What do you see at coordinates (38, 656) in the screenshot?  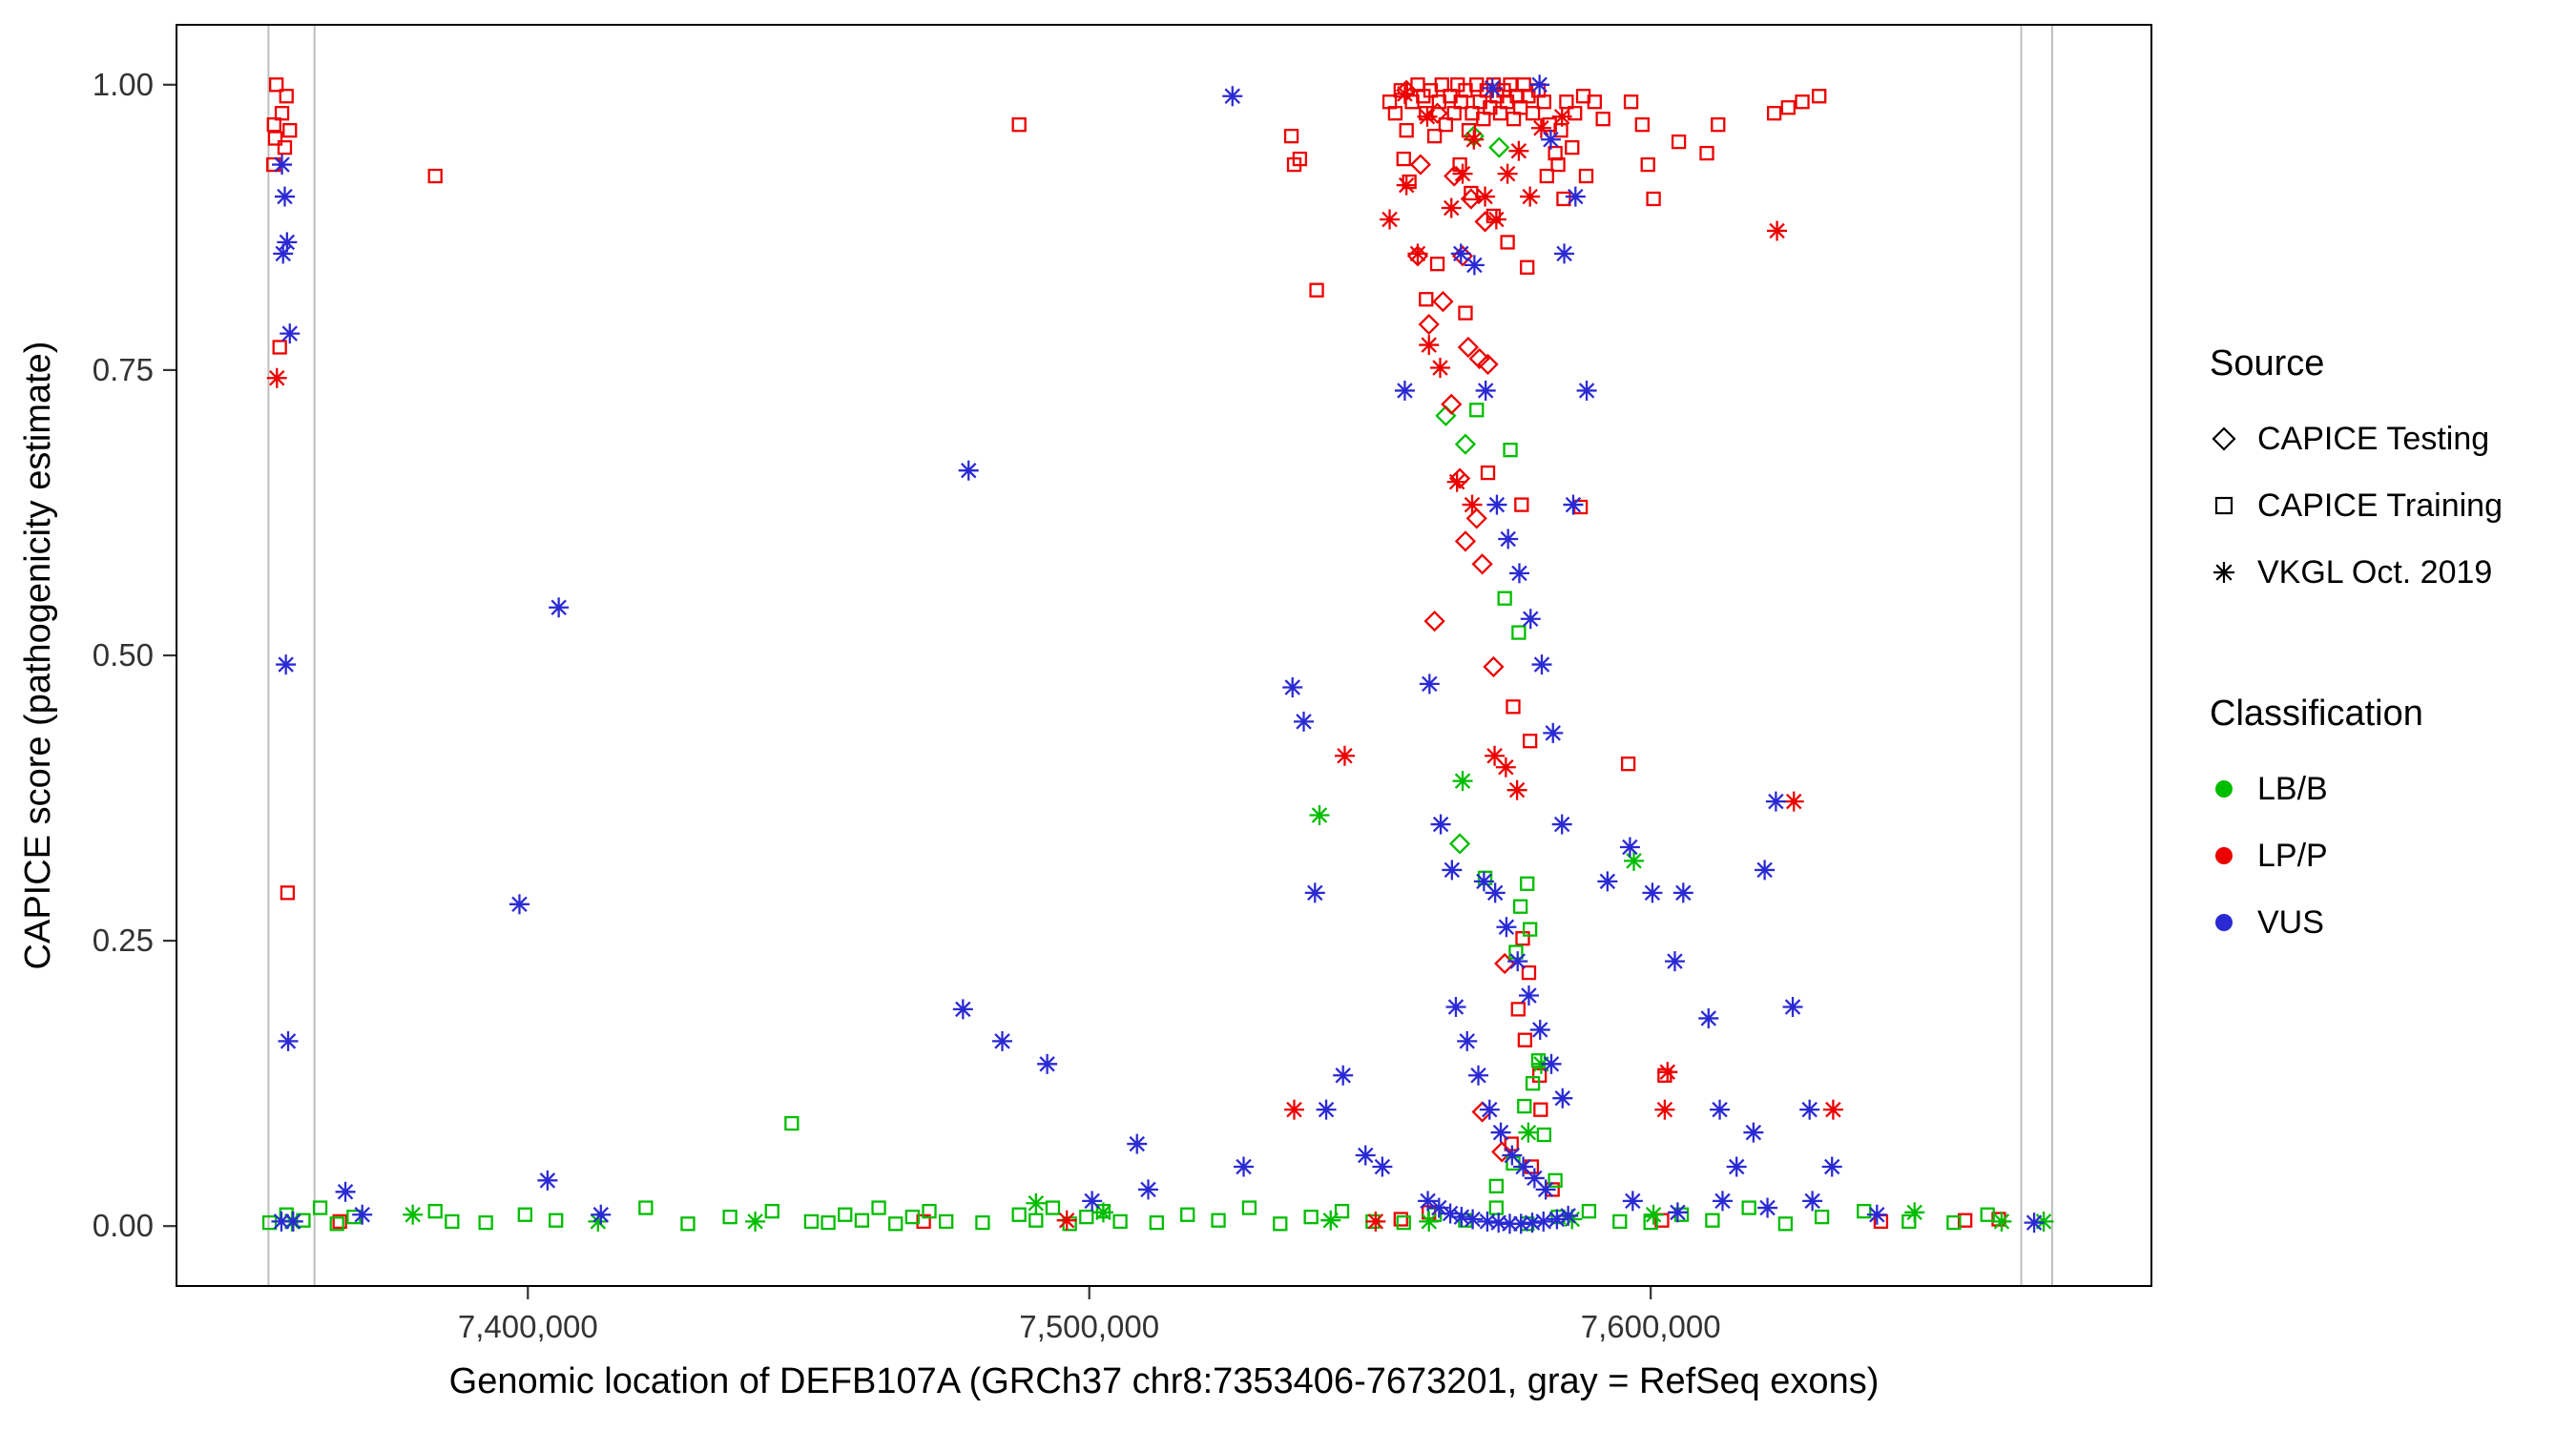 I see `y-axis-title: CAPICE score (pathogenicity estimate)` at bounding box center [38, 656].